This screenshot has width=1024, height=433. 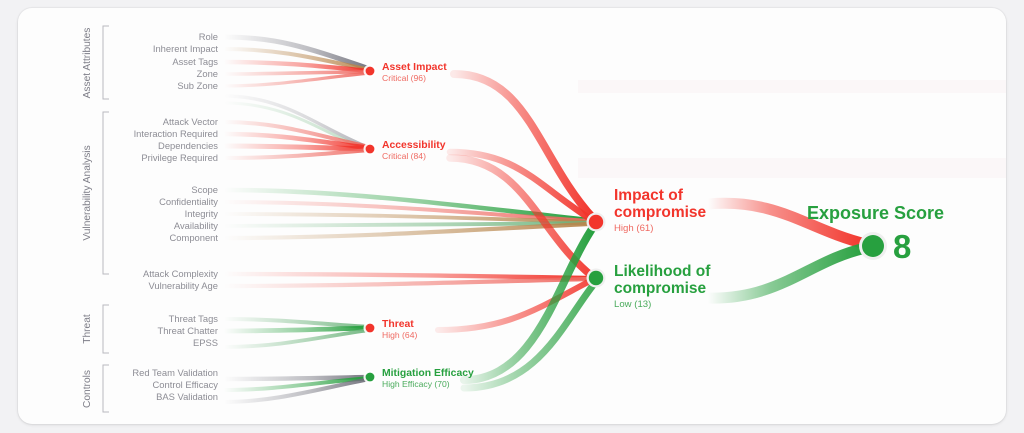 I want to click on leaf-label: Attack Complexity, so click(x=180, y=273).